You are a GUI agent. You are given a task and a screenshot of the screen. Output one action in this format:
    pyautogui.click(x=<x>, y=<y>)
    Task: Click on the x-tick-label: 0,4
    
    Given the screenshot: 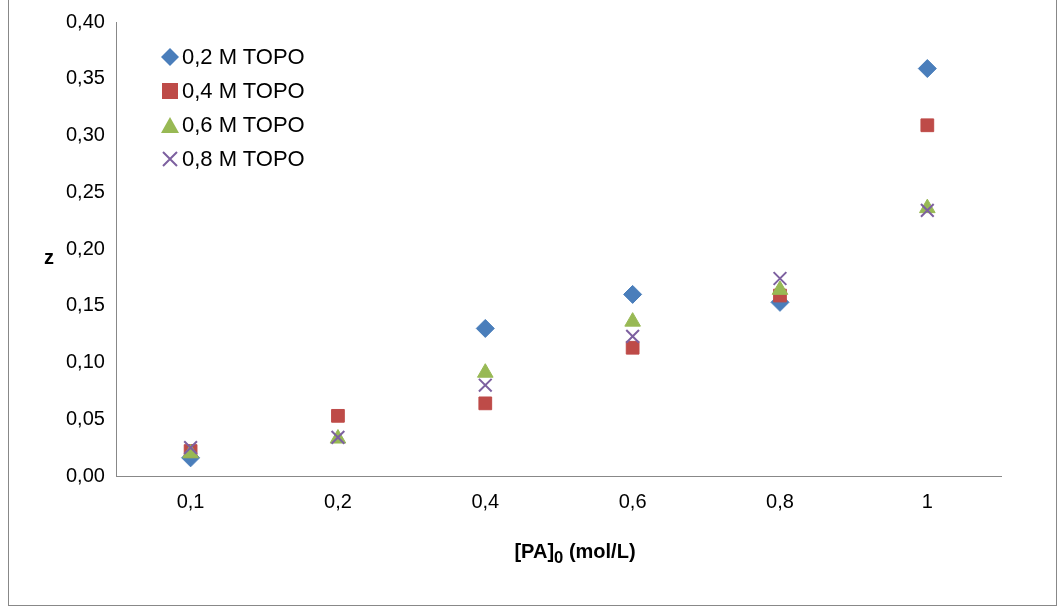 What is the action you would take?
    pyautogui.click(x=485, y=500)
    